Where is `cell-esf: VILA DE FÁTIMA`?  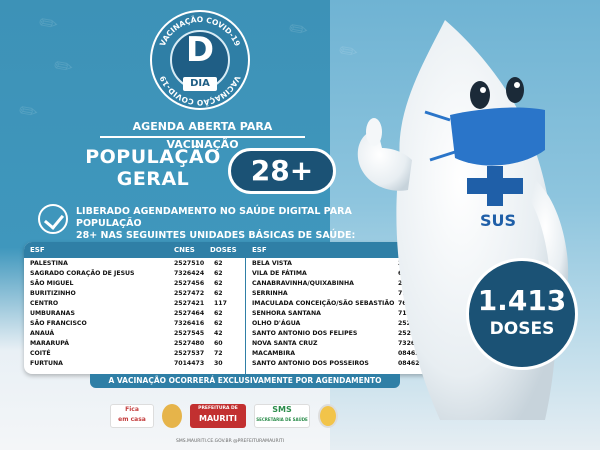
cell-esf: VILA DE FÁTIMA is located at coordinates (279, 273).